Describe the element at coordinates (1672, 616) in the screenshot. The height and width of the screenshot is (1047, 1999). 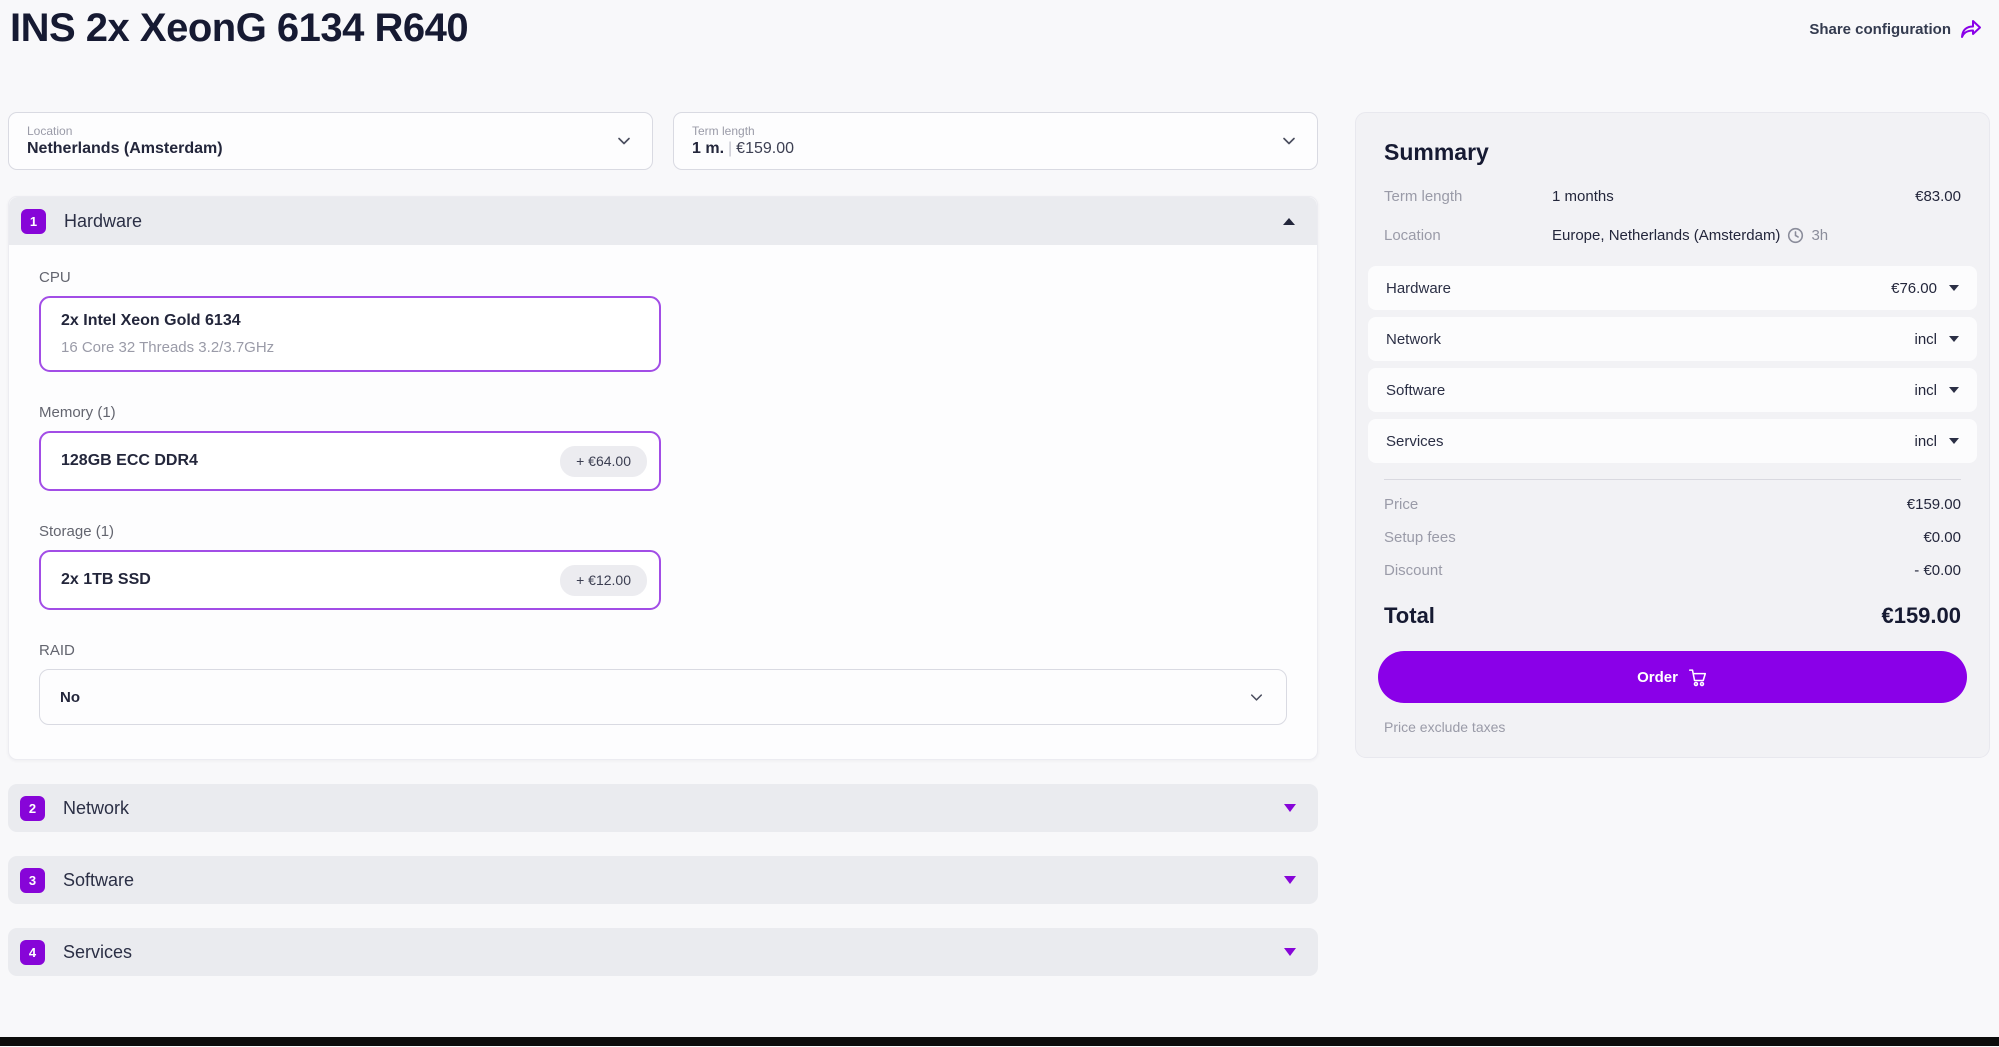
I see `total-row: Total €159.00` at that location.